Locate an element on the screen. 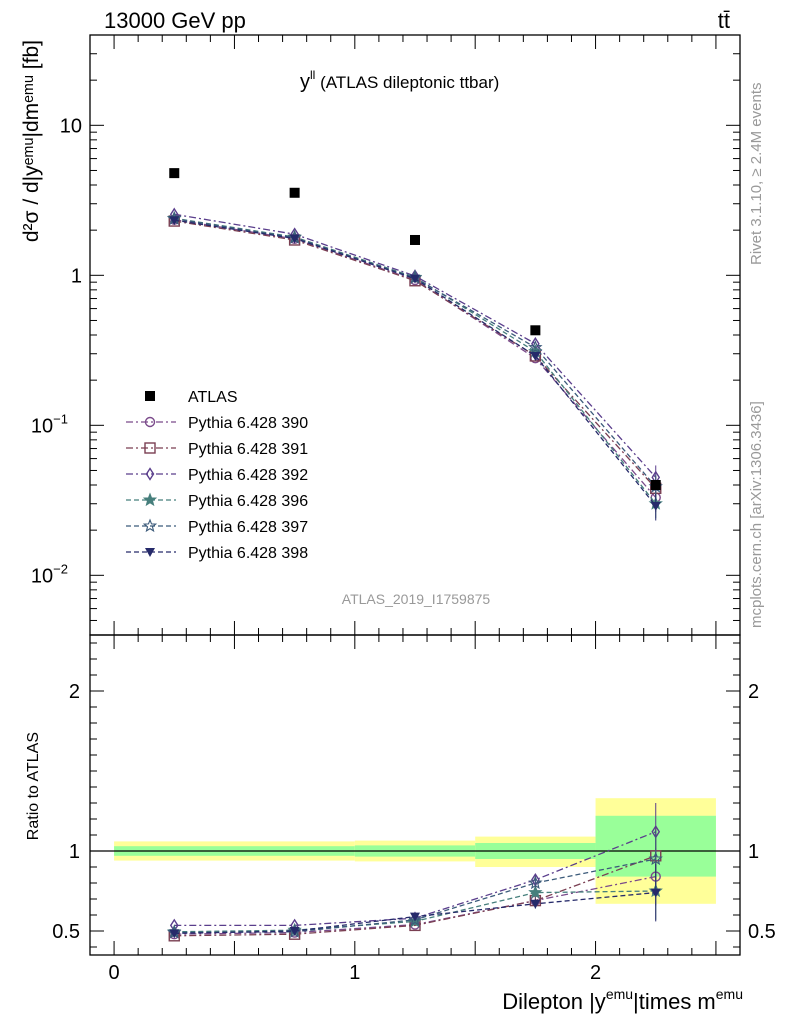 The image size is (786, 1024). legend-label: Pythia 6.428 396 is located at coordinates (248, 501).